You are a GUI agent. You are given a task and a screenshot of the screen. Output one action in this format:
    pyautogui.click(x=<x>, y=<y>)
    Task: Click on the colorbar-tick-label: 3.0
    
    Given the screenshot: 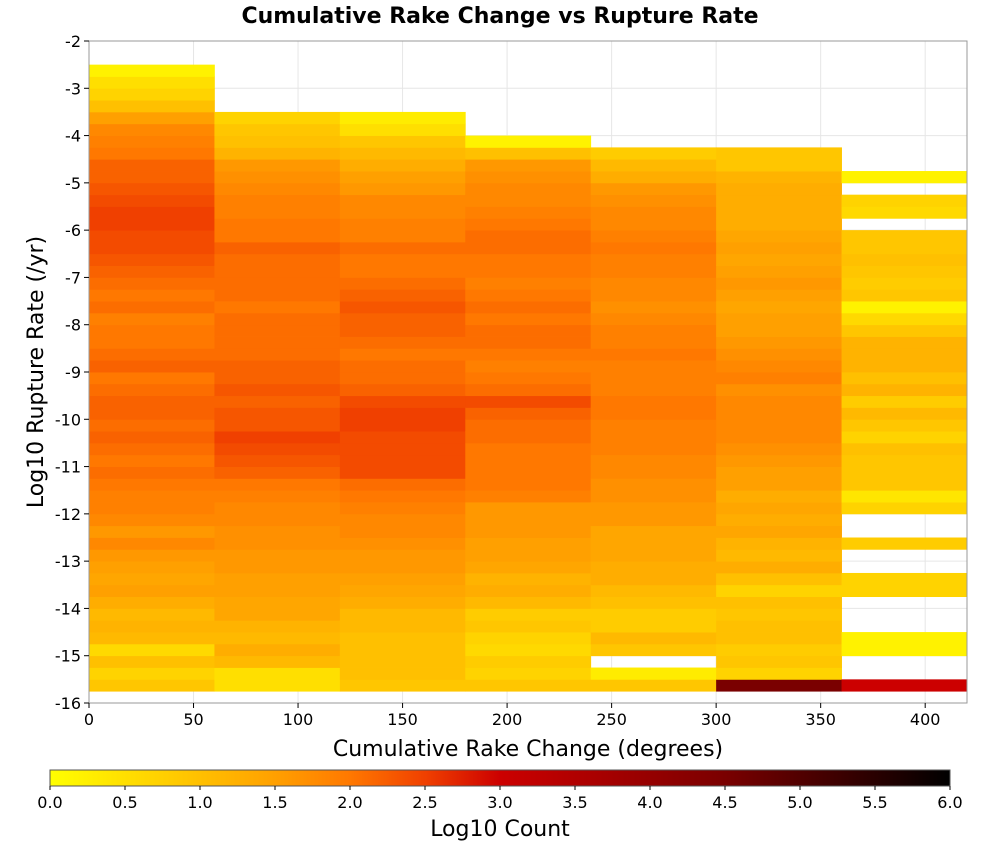 What is the action you would take?
    pyautogui.click(x=499, y=802)
    